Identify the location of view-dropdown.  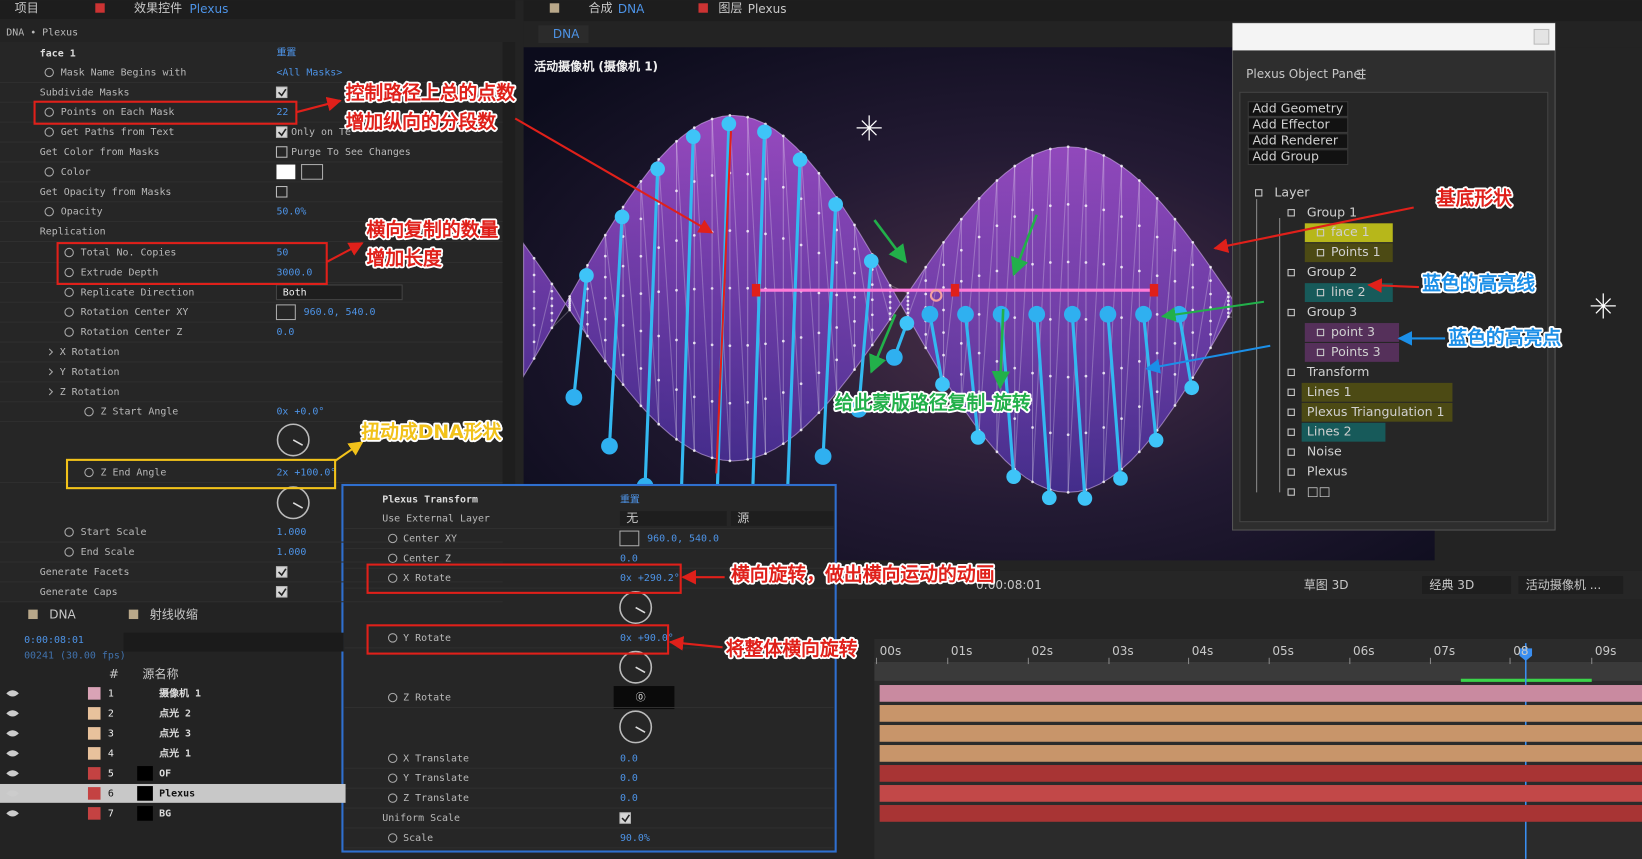
(1571, 585).